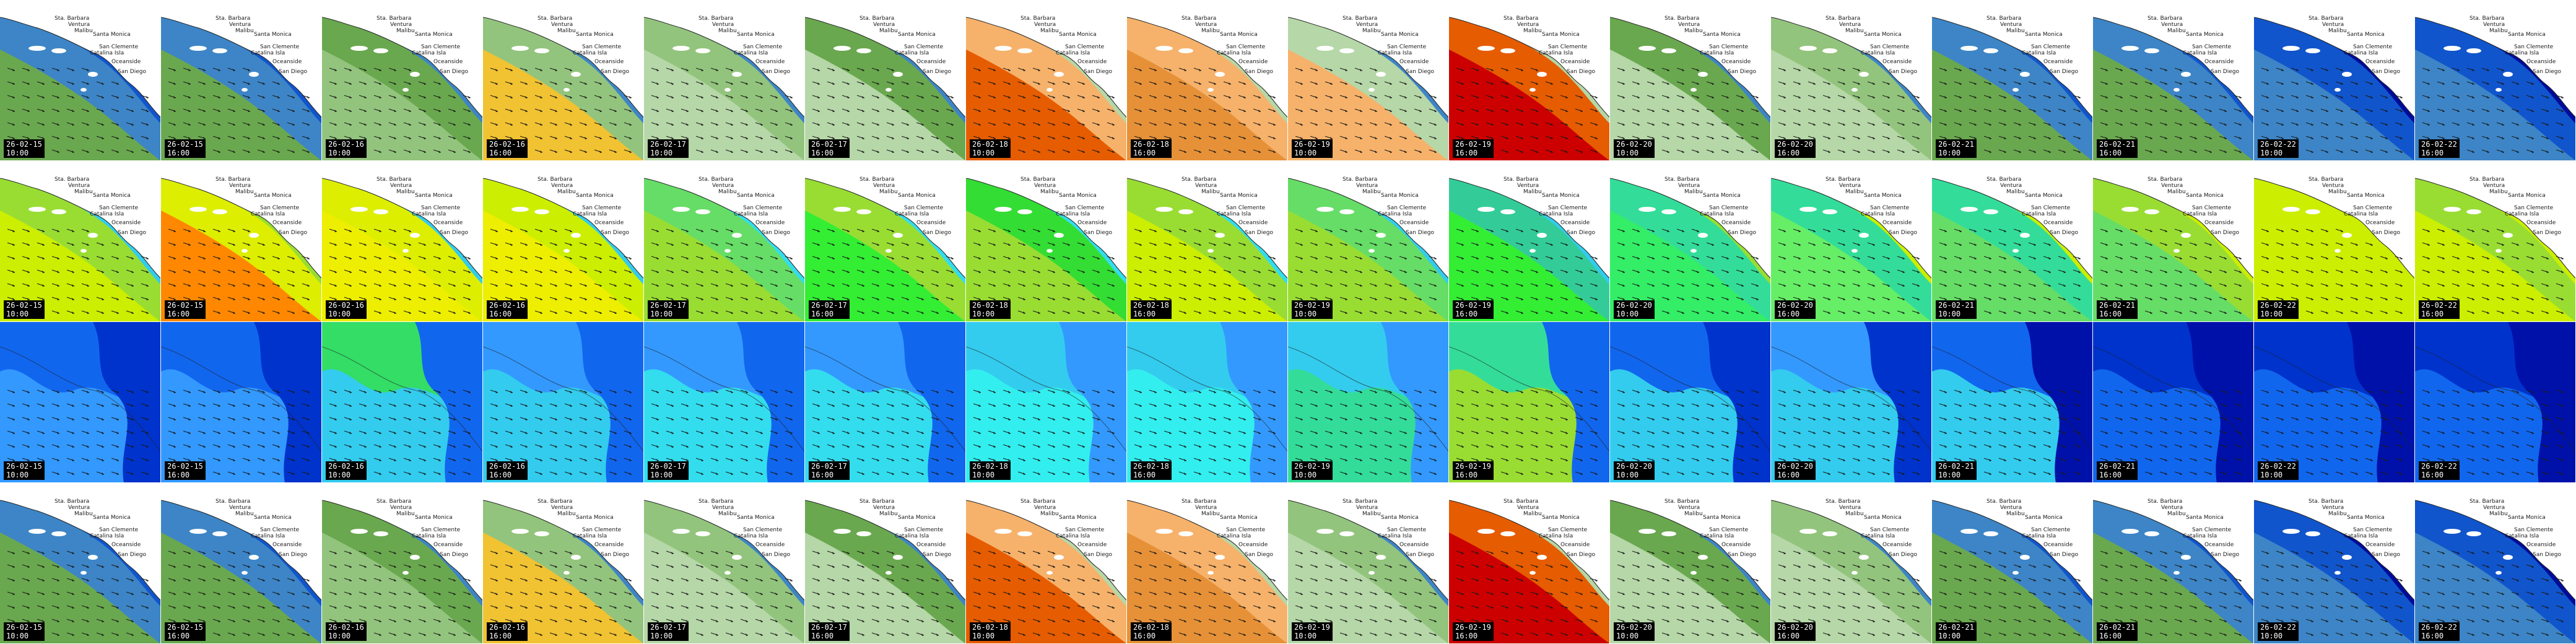  I want to click on map-tile-period: 26-02-21 10:00, so click(2012, 402).